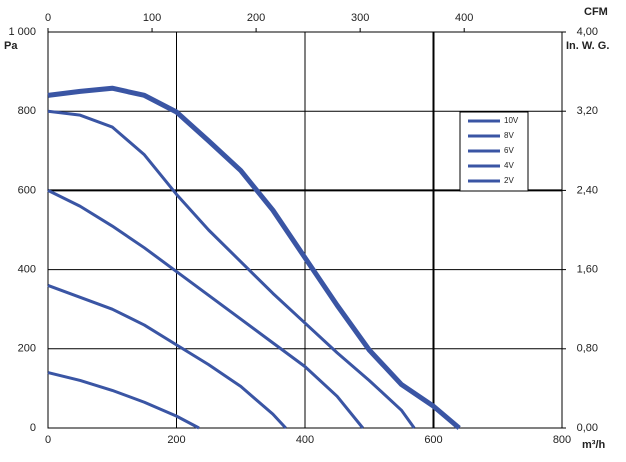 The image size is (626, 462). Describe the element at coordinates (360, 18) in the screenshot. I see `x2-tick-label: 300` at that location.